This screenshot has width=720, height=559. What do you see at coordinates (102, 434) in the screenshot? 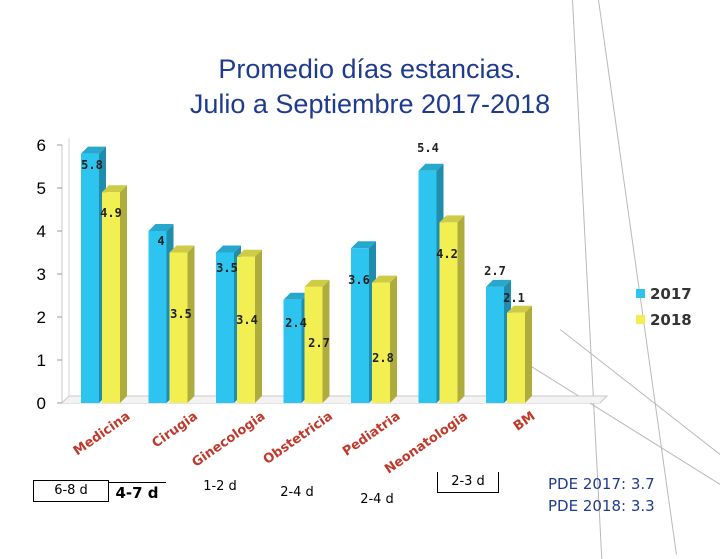
I see `x-category-label: Medicina` at bounding box center [102, 434].